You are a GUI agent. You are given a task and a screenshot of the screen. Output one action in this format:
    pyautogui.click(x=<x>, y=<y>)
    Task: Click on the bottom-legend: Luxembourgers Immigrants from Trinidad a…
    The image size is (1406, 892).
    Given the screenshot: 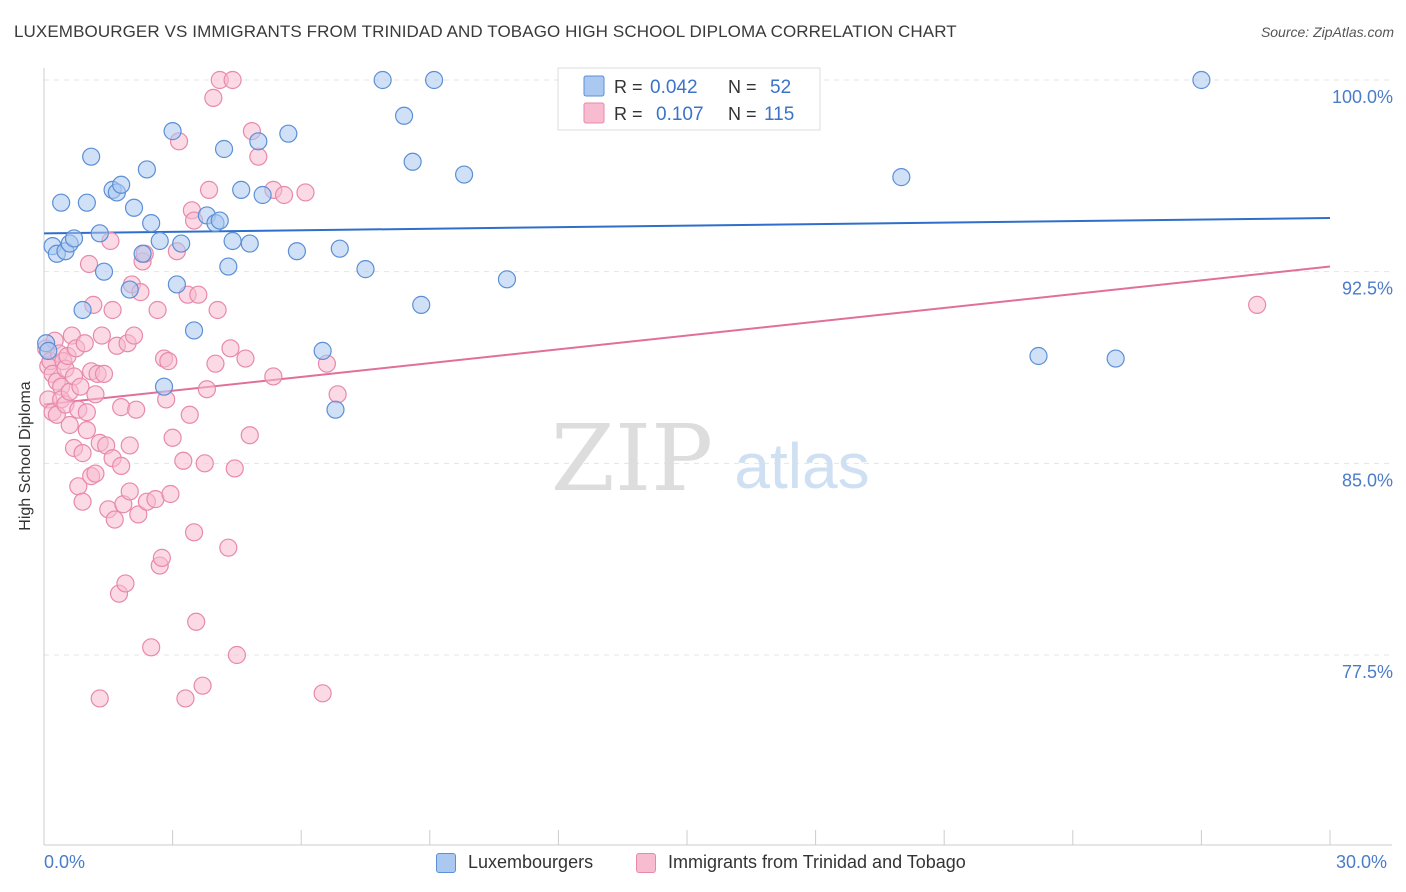 What is the action you would take?
    pyautogui.click(x=703, y=865)
    